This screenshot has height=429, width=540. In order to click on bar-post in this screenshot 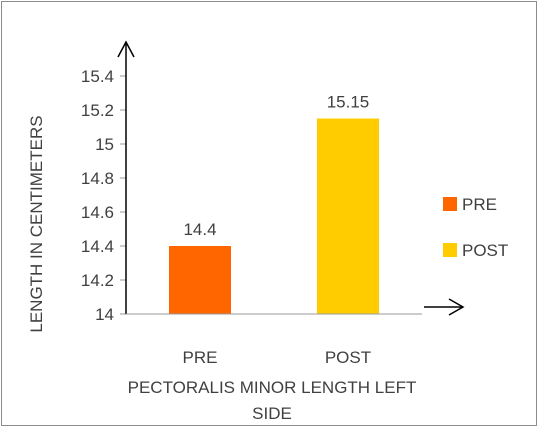, I will do `click(348, 216)`.